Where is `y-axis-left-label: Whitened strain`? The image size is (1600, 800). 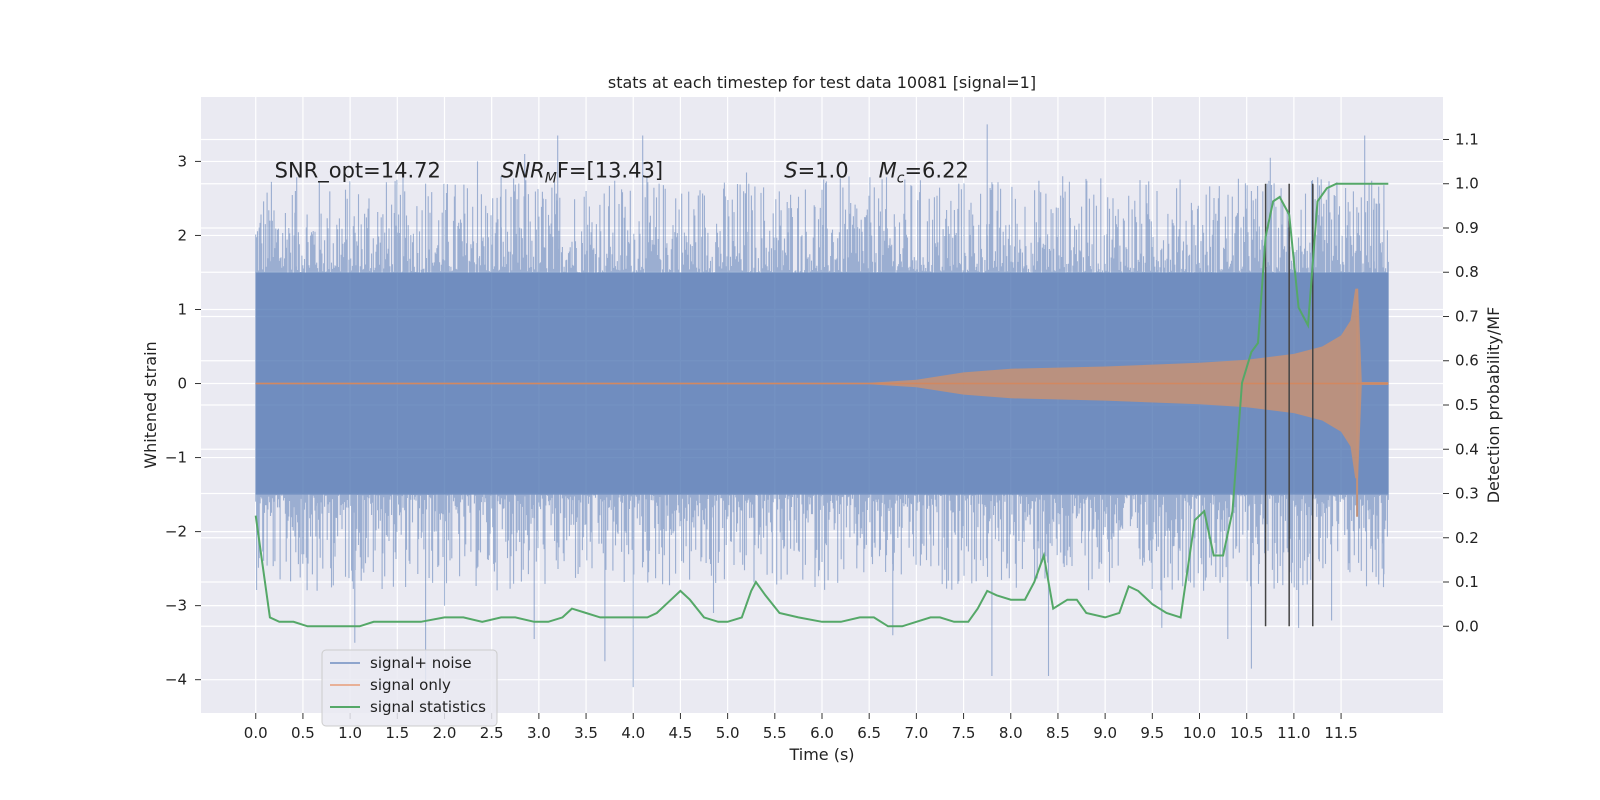 y-axis-left-label: Whitened strain is located at coordinates (150, 404).